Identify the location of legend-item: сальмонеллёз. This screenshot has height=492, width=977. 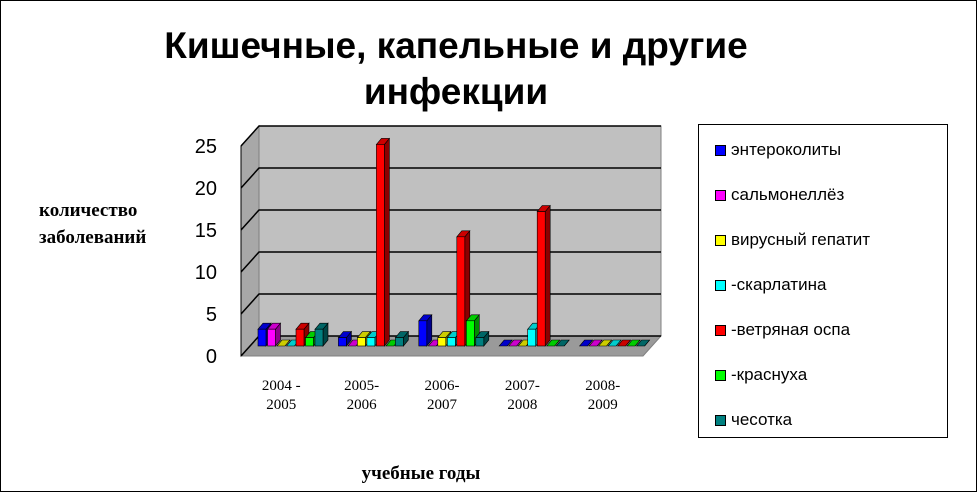
(779, 195).